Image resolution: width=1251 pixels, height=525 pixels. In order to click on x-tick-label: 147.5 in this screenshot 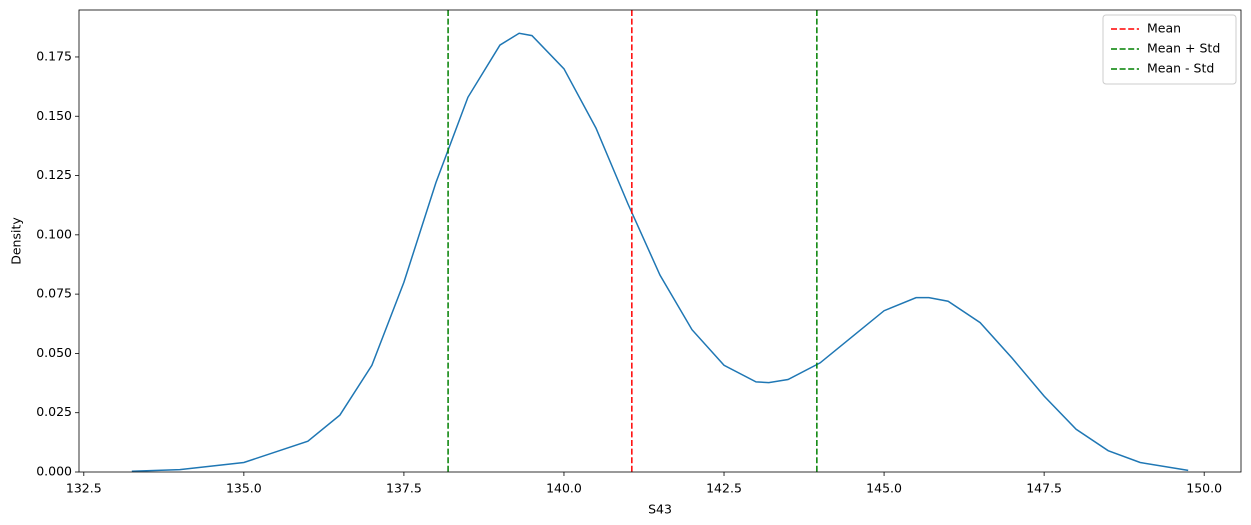, I will do `click(1044, 488)`.